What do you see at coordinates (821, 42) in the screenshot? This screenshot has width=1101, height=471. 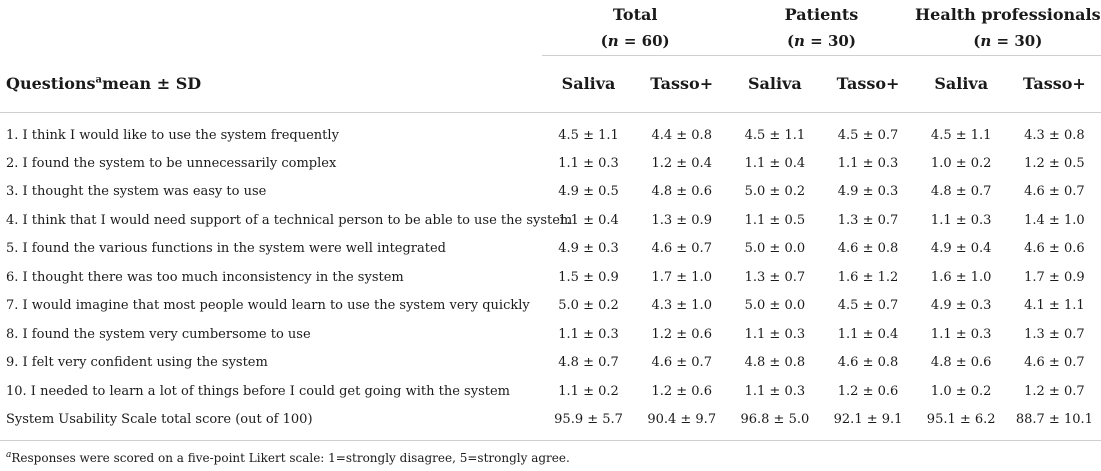 I see `group-patients-n: (n = 30)` at bounding box center [821, 42].